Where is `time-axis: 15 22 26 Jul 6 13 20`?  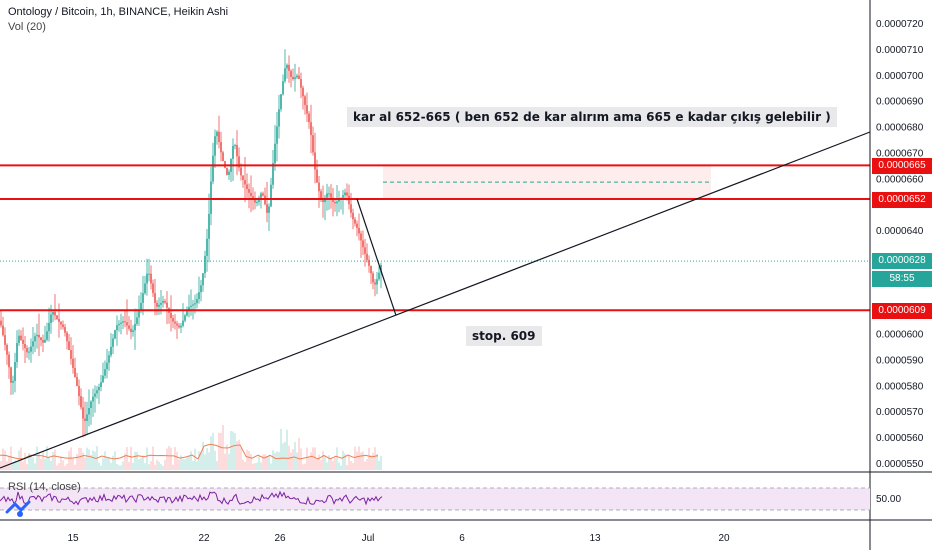 time-axis: 15 22 26 Jul 6 13 20 is located at coordinates (398, 538).